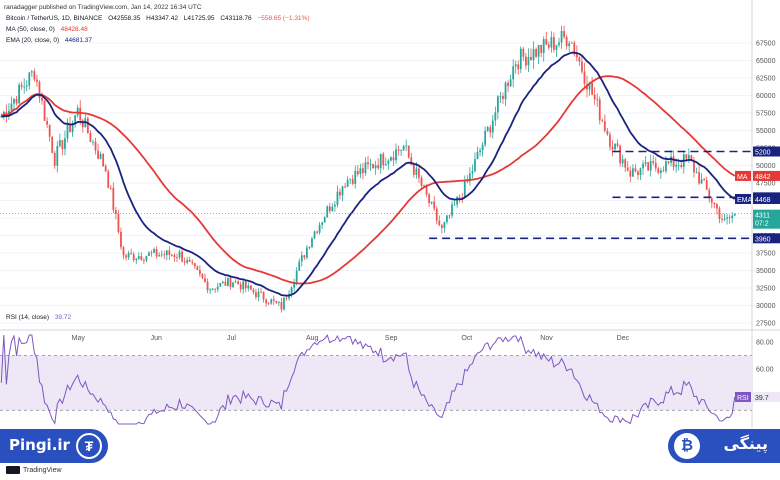 This screenshot has width=780, height=480. Describe the element at coordinates (766, 271) in the screenshot. I see `price-tick-label: 35000` at that location.